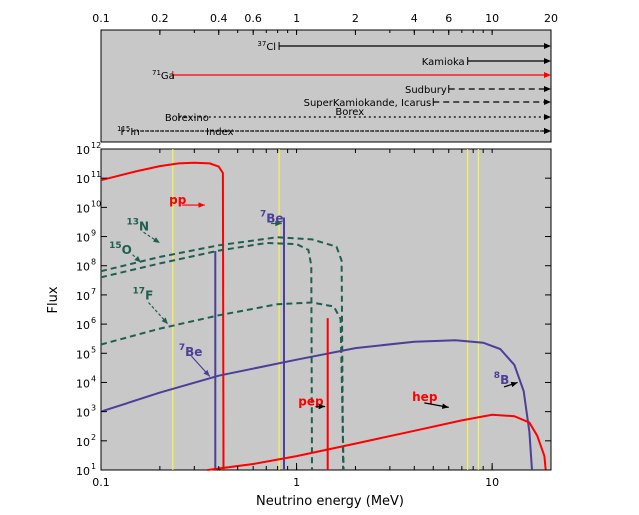 This screenshot has height=515, width=639. I want to click on y-tick-label-5: 10, so click(83, 296).